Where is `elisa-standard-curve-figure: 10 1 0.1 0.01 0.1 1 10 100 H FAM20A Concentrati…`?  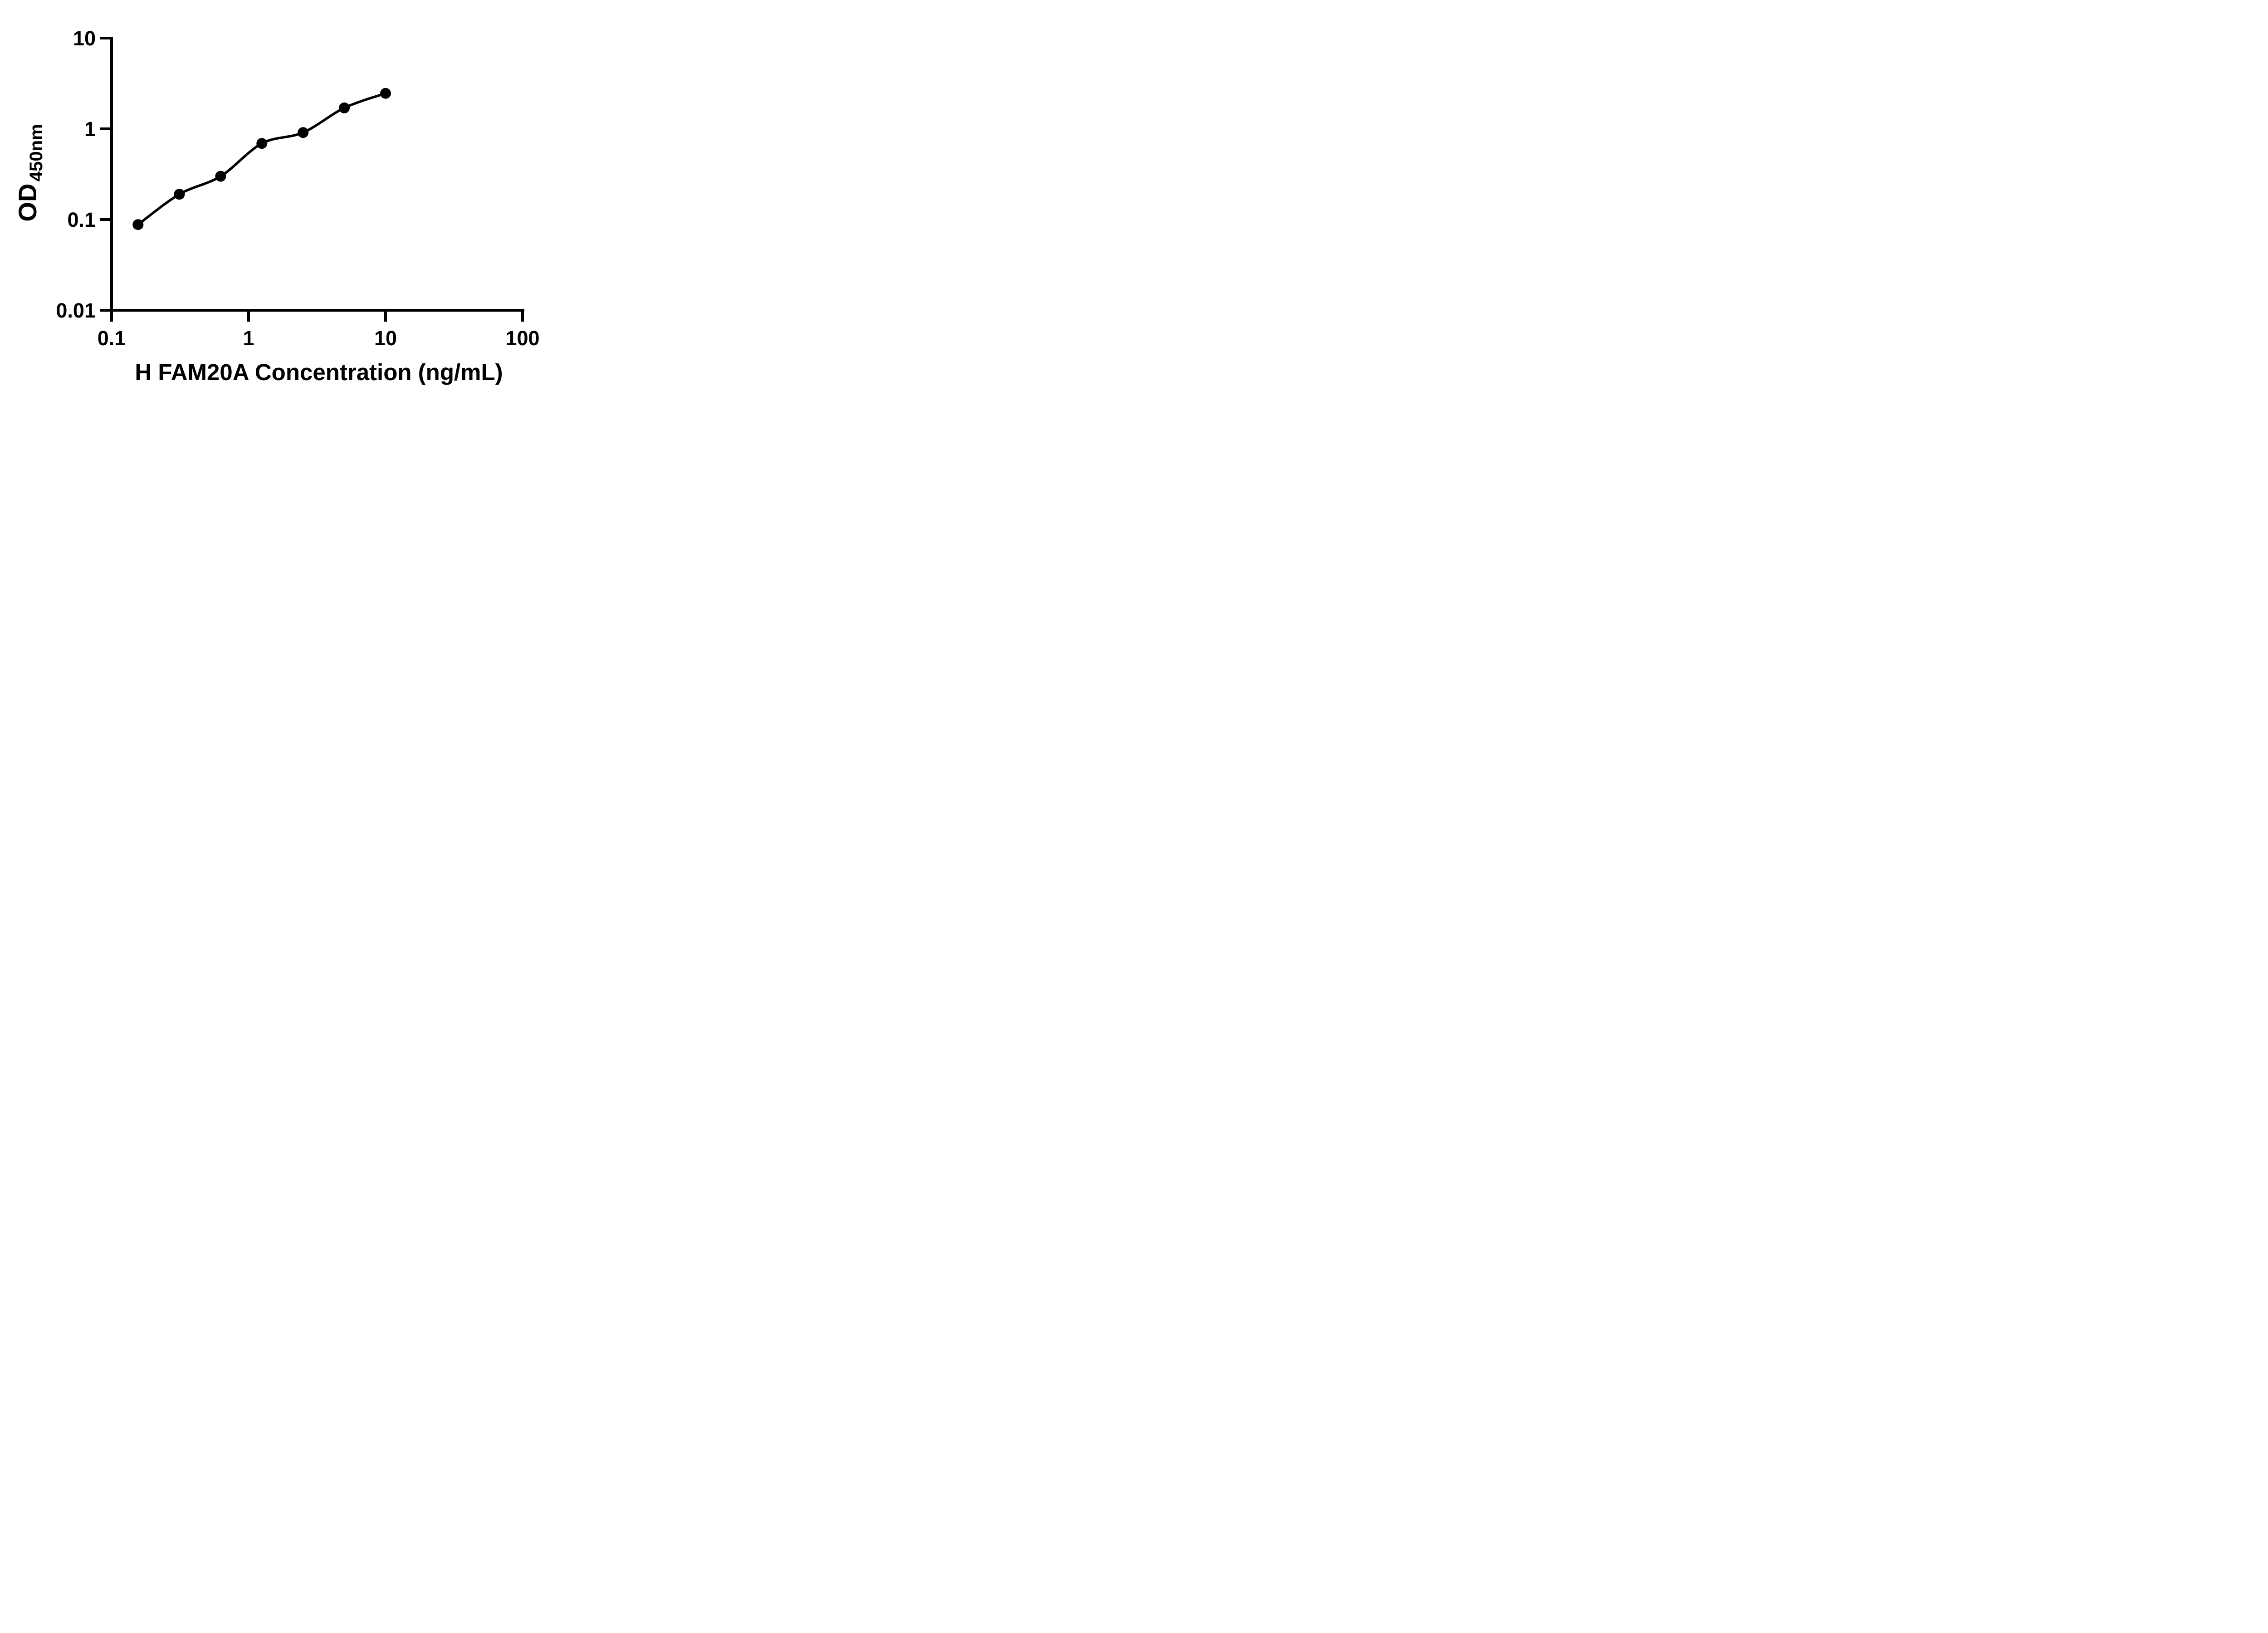 elisa-standard-curve-figure: 10 1 0.1 0.01 0.1 1 10 100 H FAM20A Concentrati… is located at coordinates (291, 204).